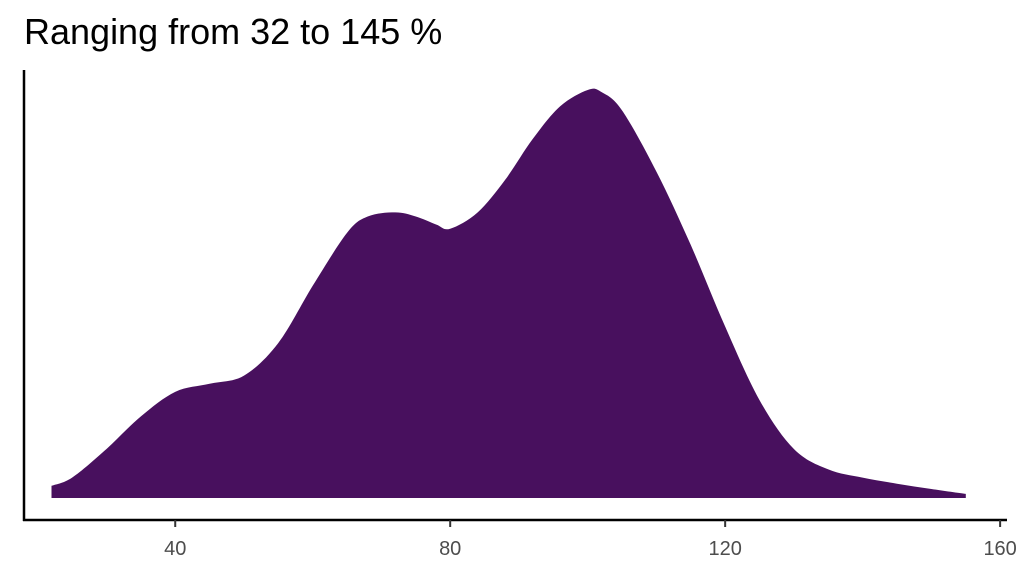  What do you see at coordinates (233, 31) in the screenshot?
I see `chart-title: Ranging from 32 to 145 %` at bounding box center [233, 31].